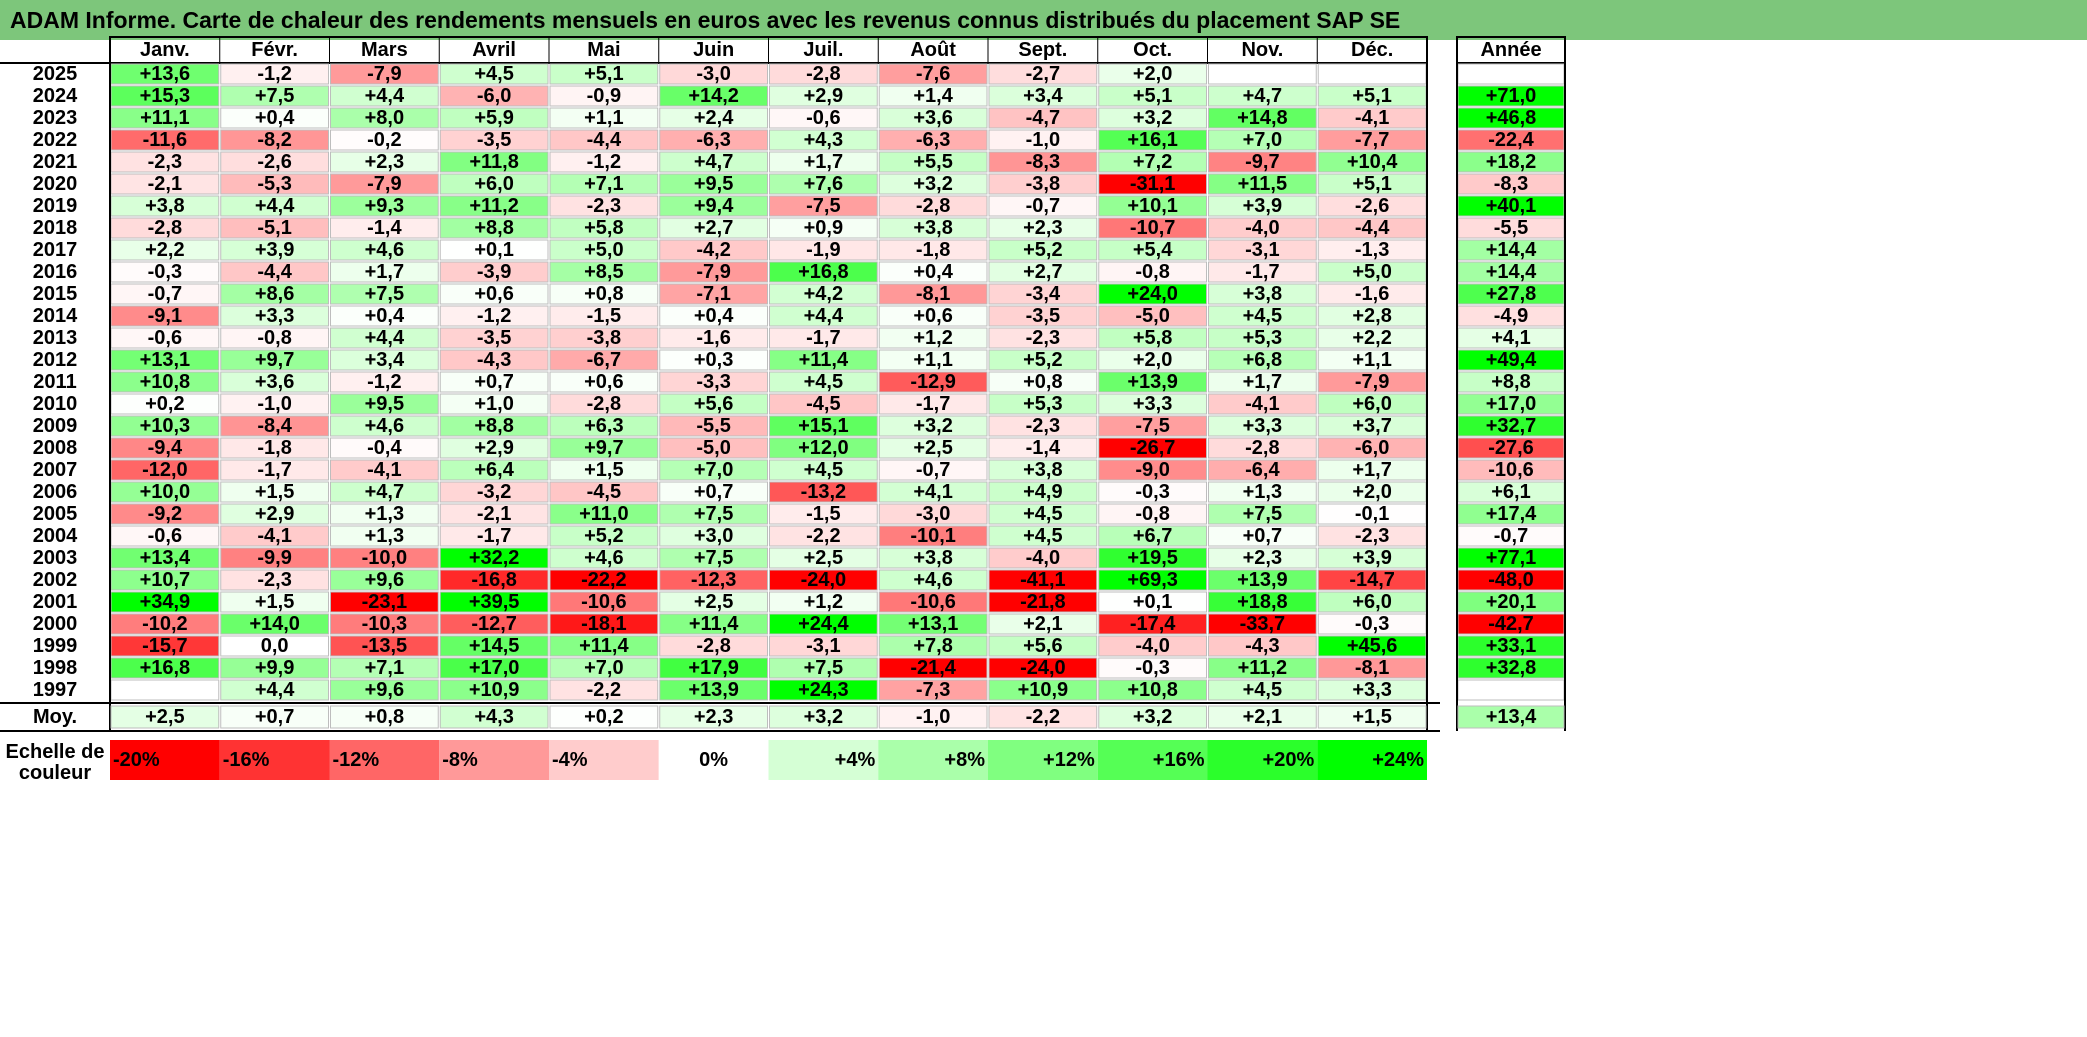 Image resolution: width=2087 pixels, height=1037 pixels. I want to click on heat-cell-value: +5,1, so click(1152, 96).